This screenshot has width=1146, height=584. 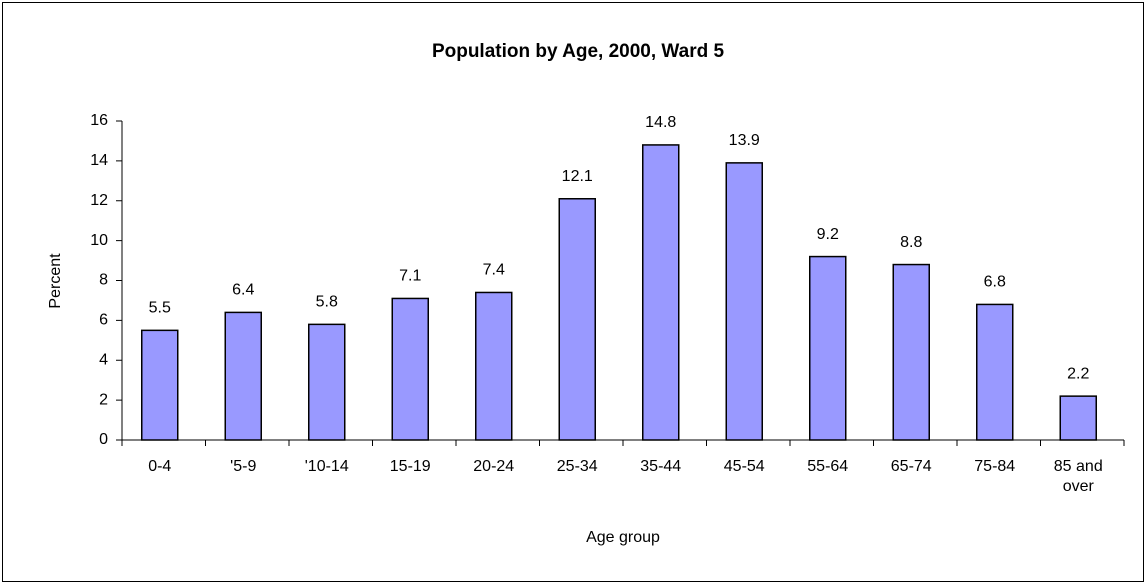 What do you see at coordinates (326, 466) in the screenshot?
I see `x-tick-label: '10-14` at bounding box center [326, 466].